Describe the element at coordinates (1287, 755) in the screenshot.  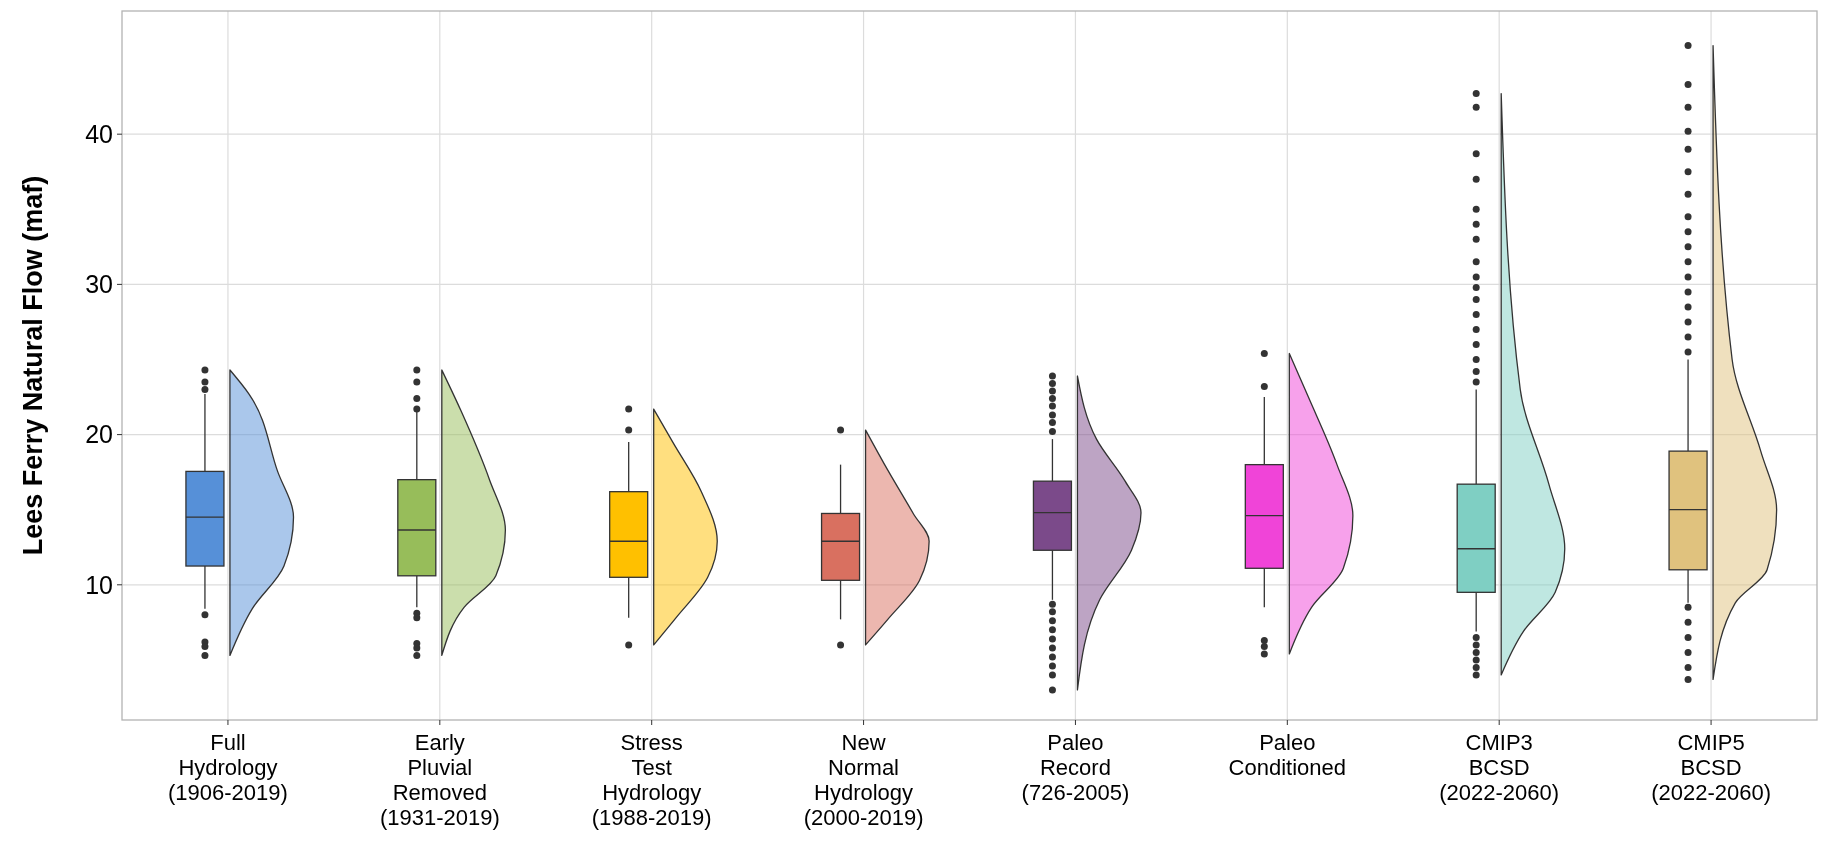
I see `x-tick-label: Paleo Conditioned` at that location.